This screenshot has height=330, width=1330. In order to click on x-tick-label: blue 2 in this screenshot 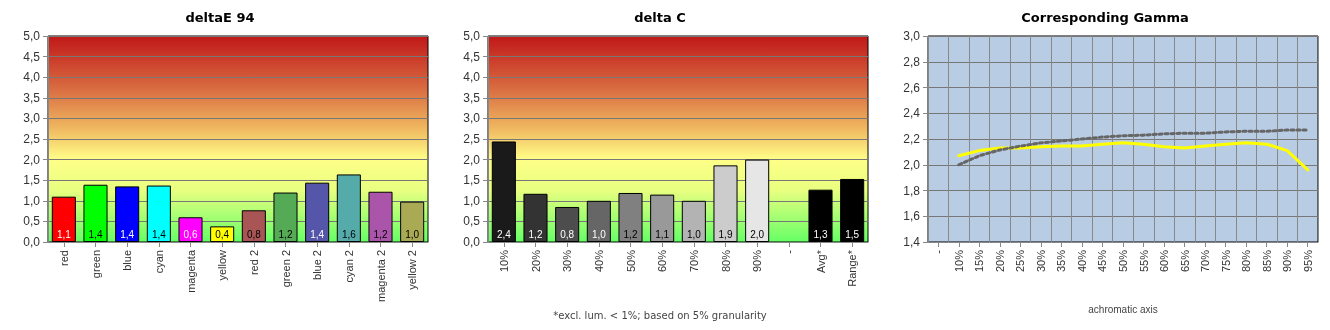, I will do `click(317, 265)`.